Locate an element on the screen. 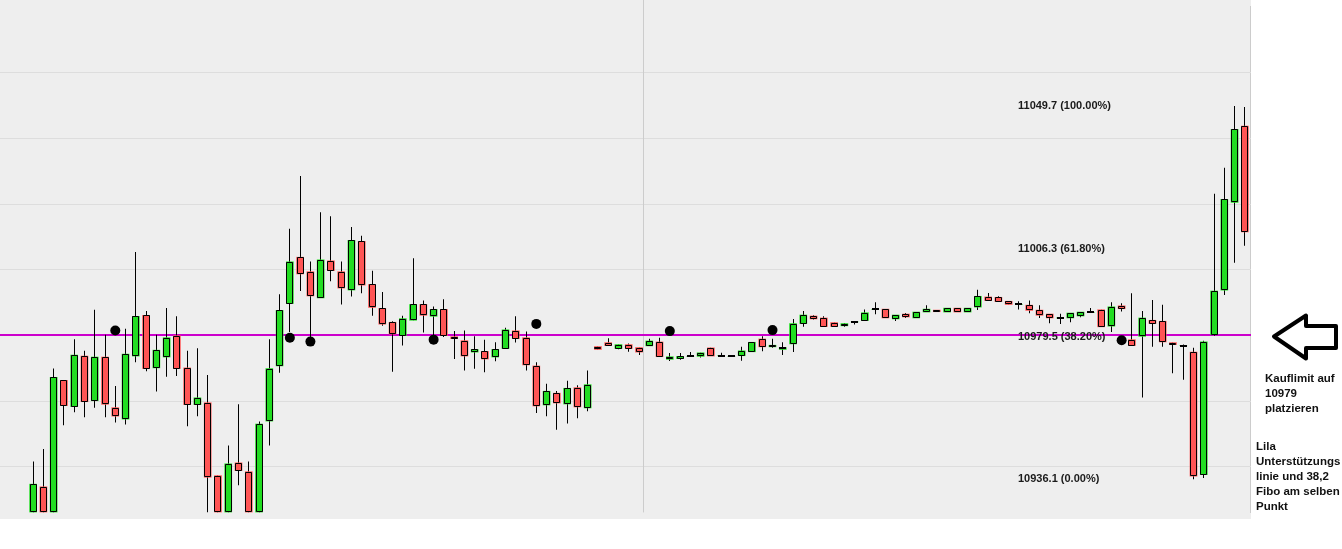 This screenshot has width=1342, height=549. y-tick-label: 11049.7 is located at coordinates (1038, 105).